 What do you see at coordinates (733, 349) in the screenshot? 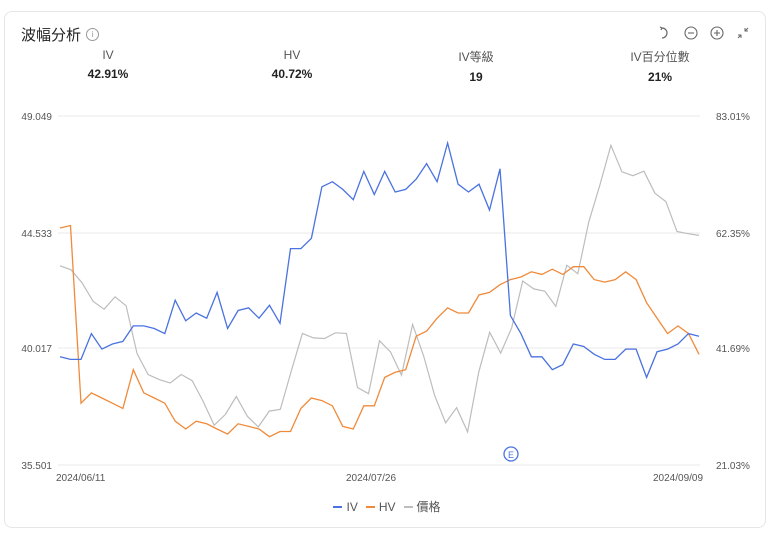
I see `y-tick-right: 41.69%` at bounding box center [733, 349].